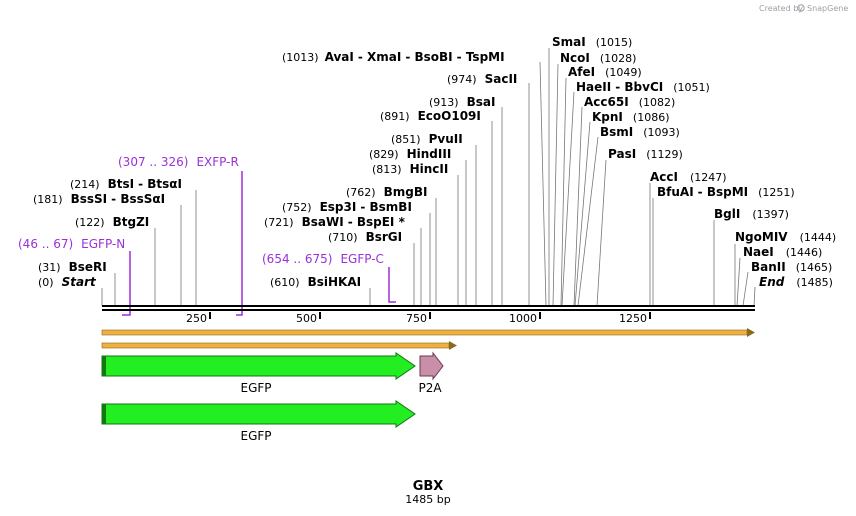 This screenshot has width=856, height=516. Describe the element at coordinates (523, 318) in the screenshot. I see `ruler-tick-label: 1000` at that location.